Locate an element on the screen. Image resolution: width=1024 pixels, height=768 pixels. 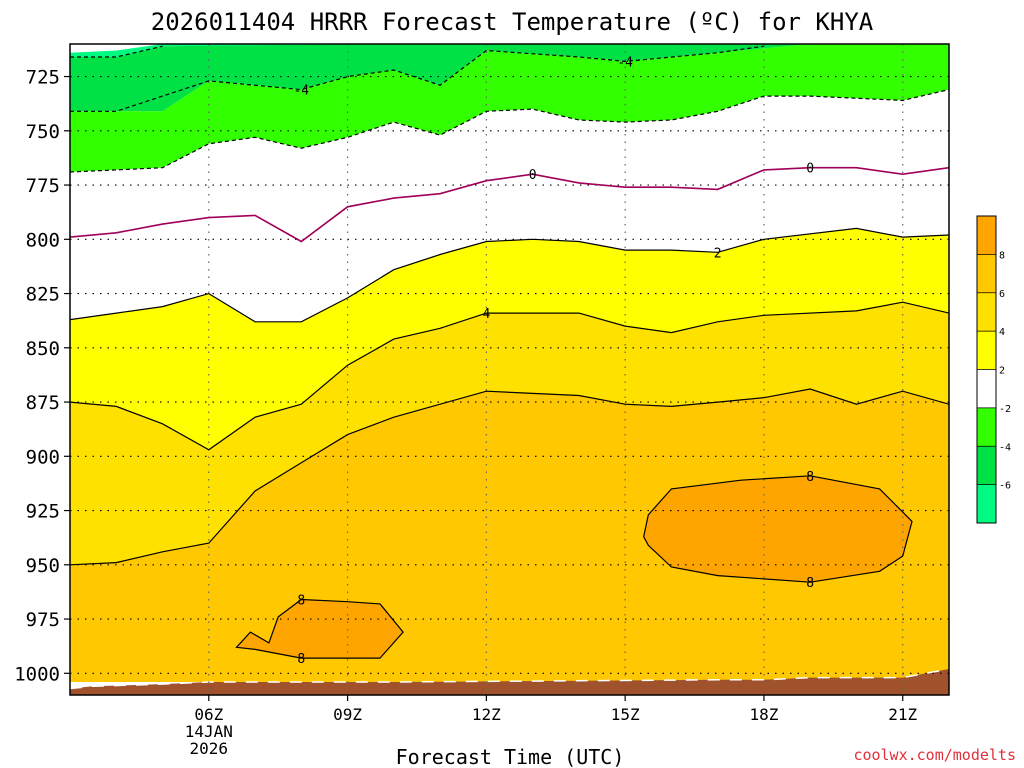
contour-label: 2 is located at coordinates (718, 253).